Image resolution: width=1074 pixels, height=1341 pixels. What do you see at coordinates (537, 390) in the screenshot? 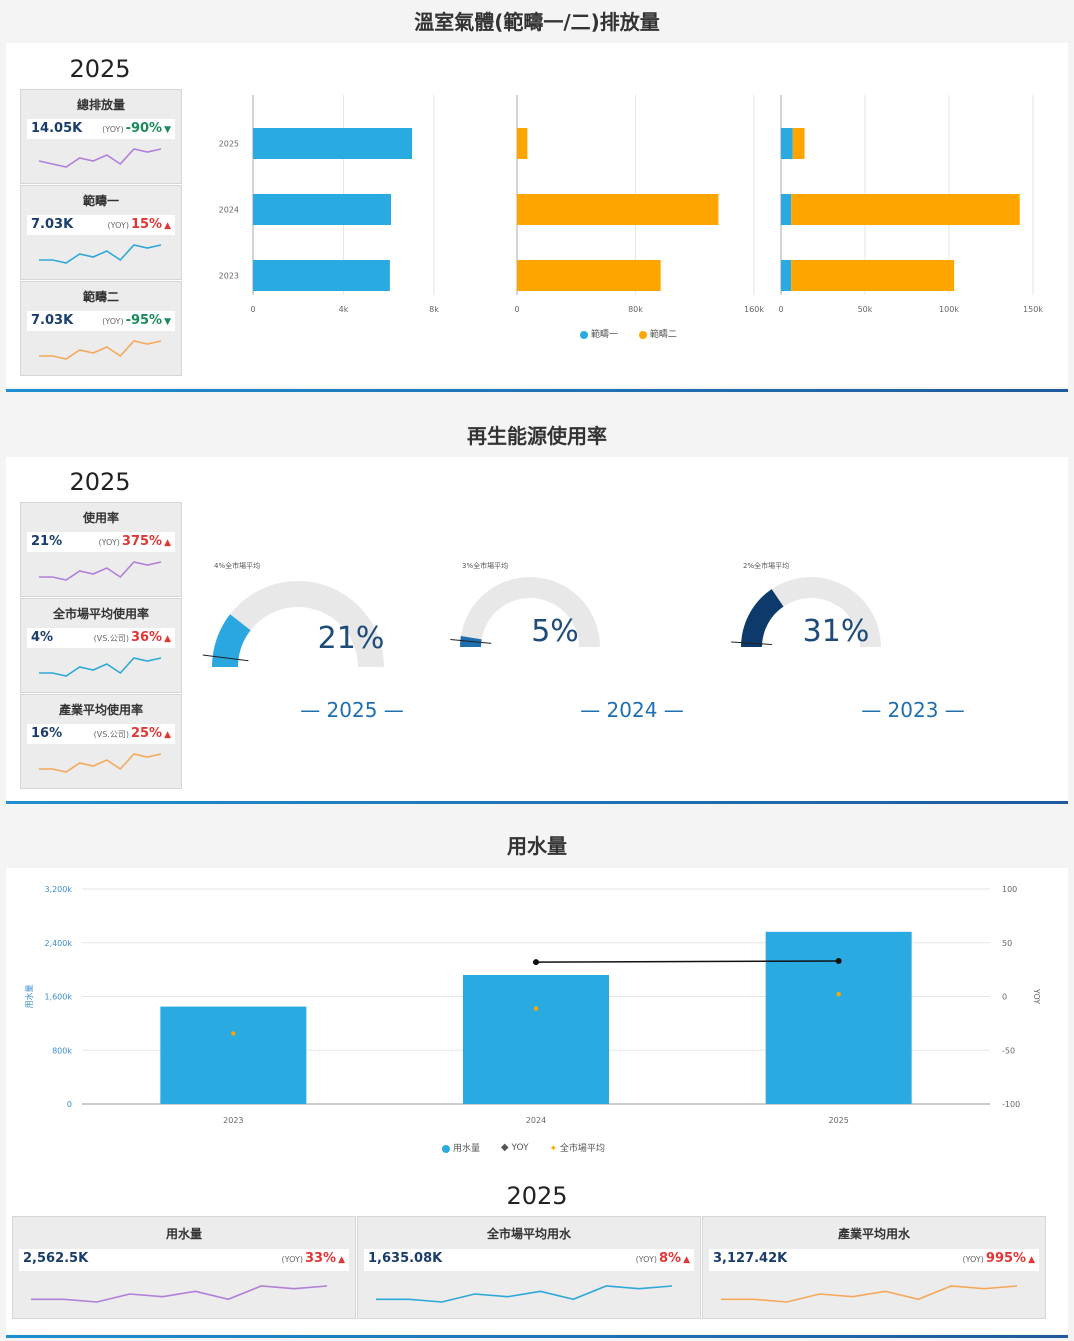
I see `section1-divider` at bounding box center [537, 390].